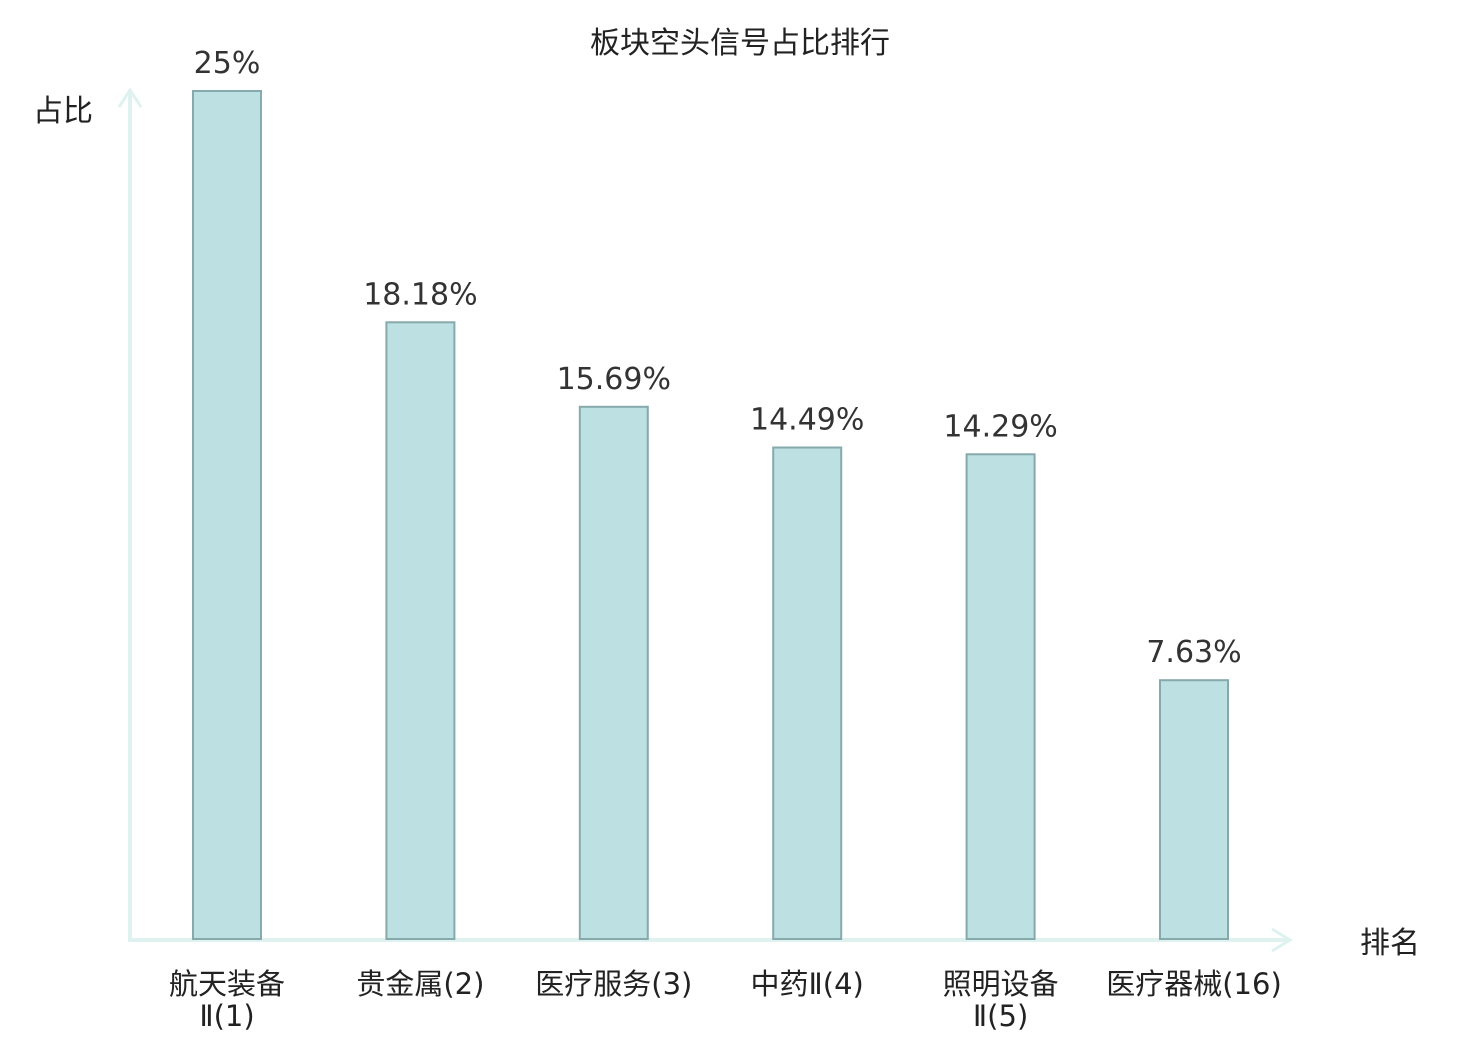 The height and width of the screenshot is (1040, 1480). What do you see at coordinates (1390, 943) in the screenshot?
I see `x-axis-label: 排名` at bounding box center [1390, 943].